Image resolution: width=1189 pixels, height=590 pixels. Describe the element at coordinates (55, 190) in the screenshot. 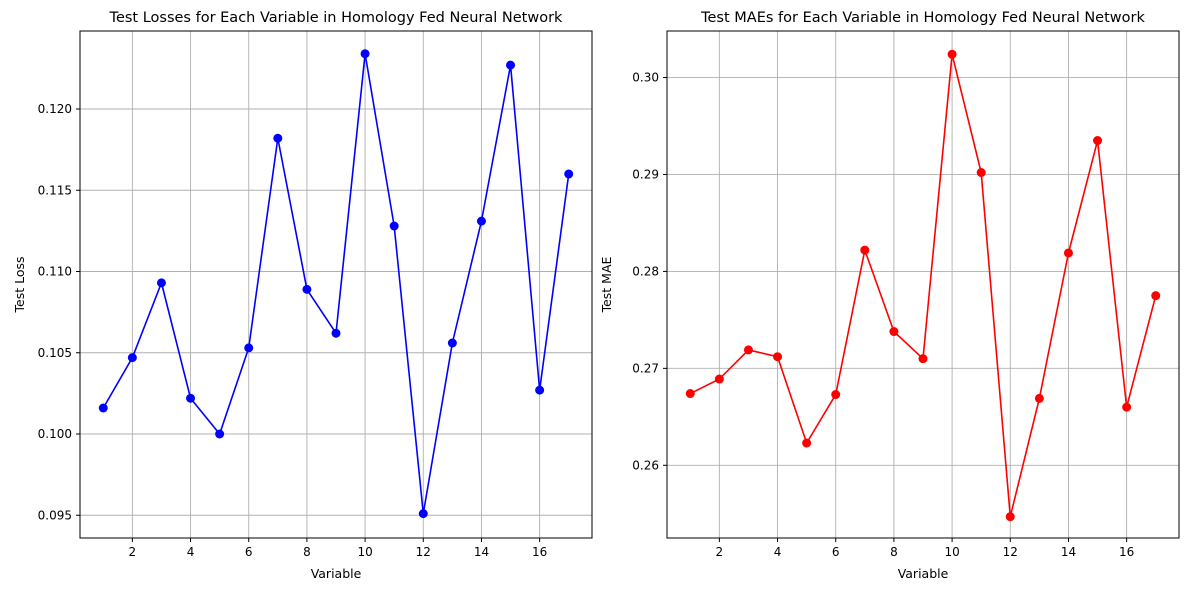

I see `y-tick-label: 0.115` at that location.